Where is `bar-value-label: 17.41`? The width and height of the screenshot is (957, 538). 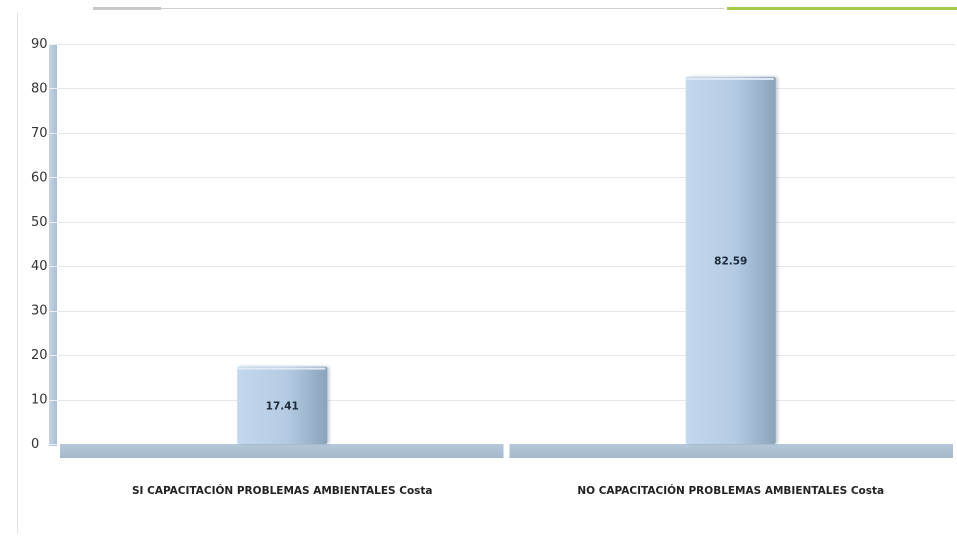
bar-value-label: 17.41 is located at coordinates (282, 406).